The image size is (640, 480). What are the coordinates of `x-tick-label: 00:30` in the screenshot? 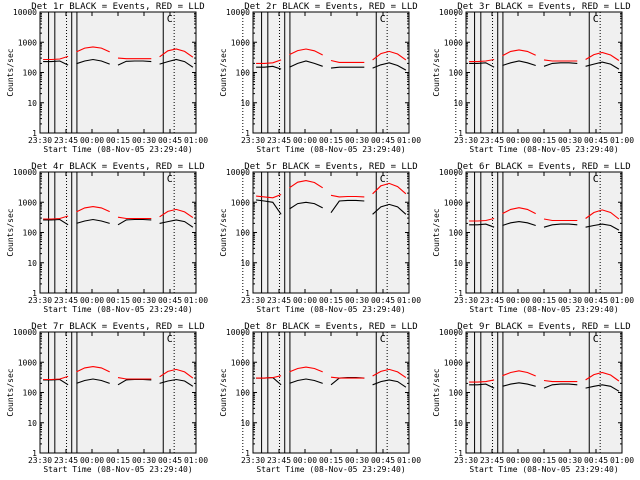 It's located at (357, 460).